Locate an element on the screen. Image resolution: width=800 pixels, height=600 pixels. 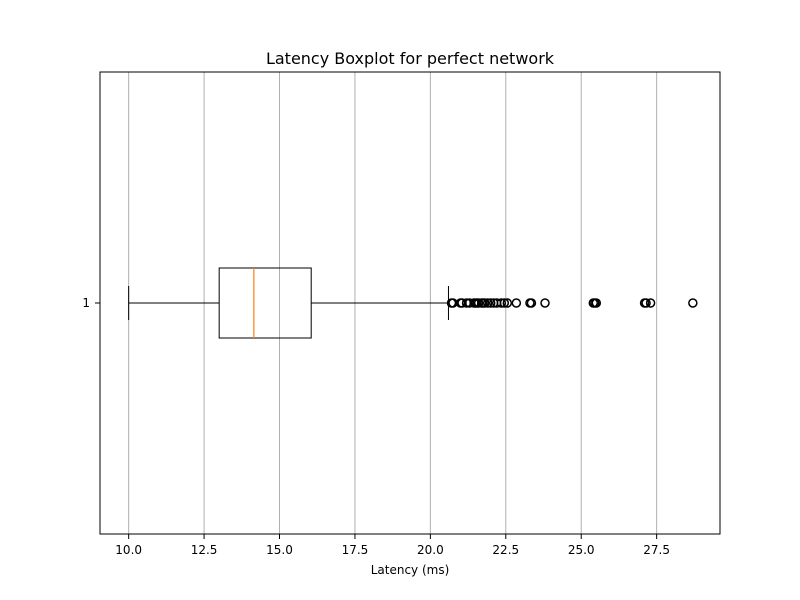
x-tick-label: 17.5 is located at coordinates (355, 550).